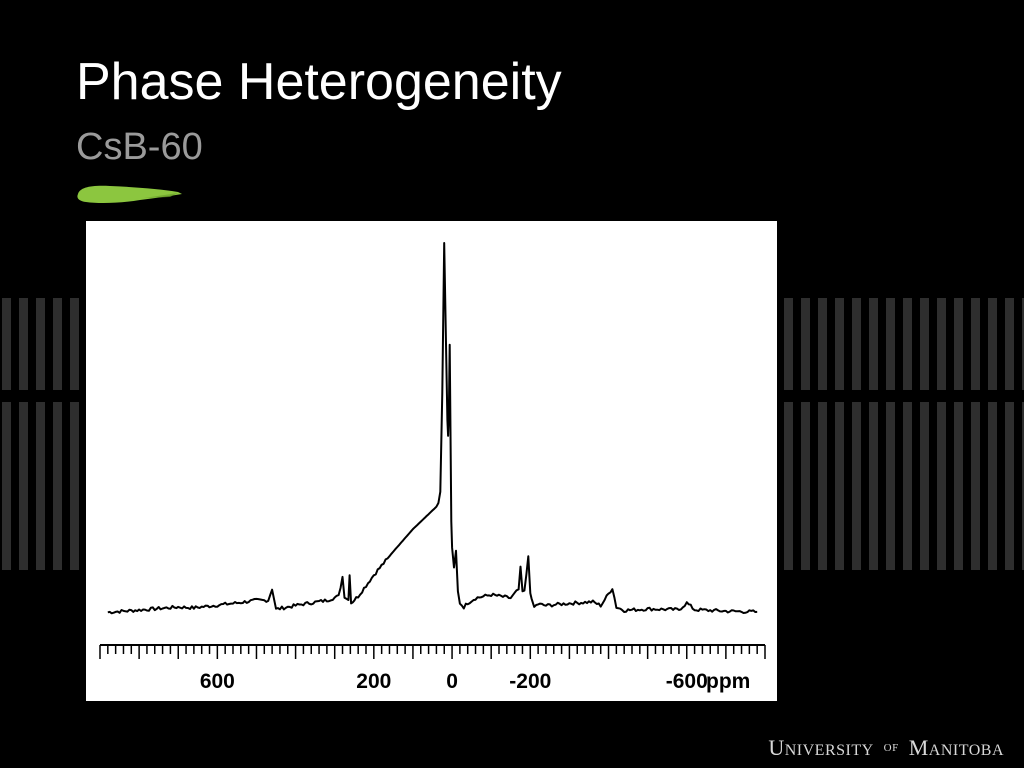 The width and height of the screenshot is (1024, 768). I want to click on university-logo-text: UNIVERSITY OF MANITOBA, so click(886, 748).